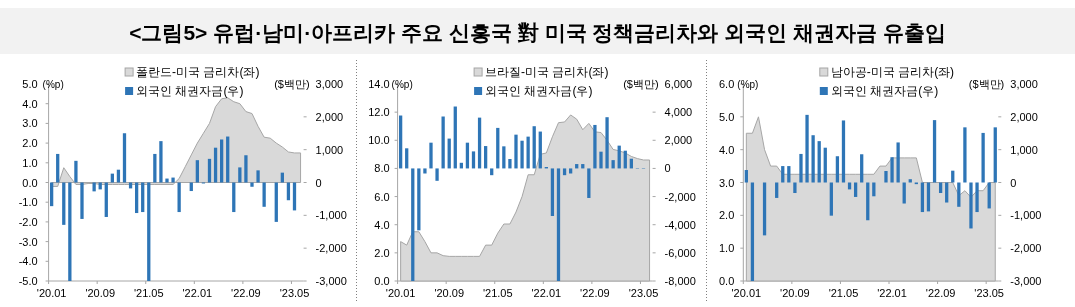 This screenshot has width=1075, height=307. What do you see at coordinates (892, 72) in the screenshot?
I see `legend-label: 남아공-미국 금리차(좌)` at bounding box center [892, 72].